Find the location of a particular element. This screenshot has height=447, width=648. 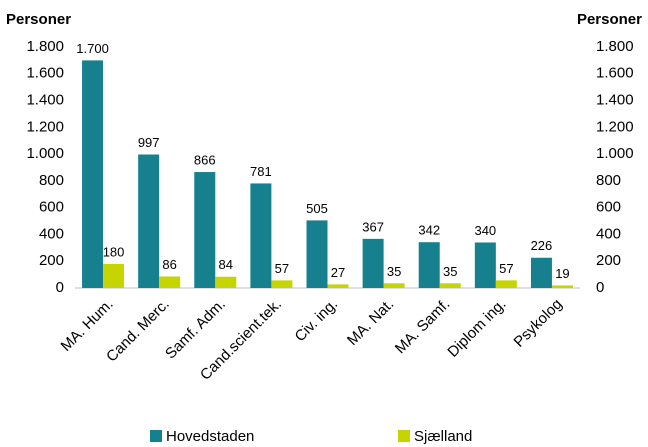

y2-tick-label: 1.200 is located at coordinates (615, 126).